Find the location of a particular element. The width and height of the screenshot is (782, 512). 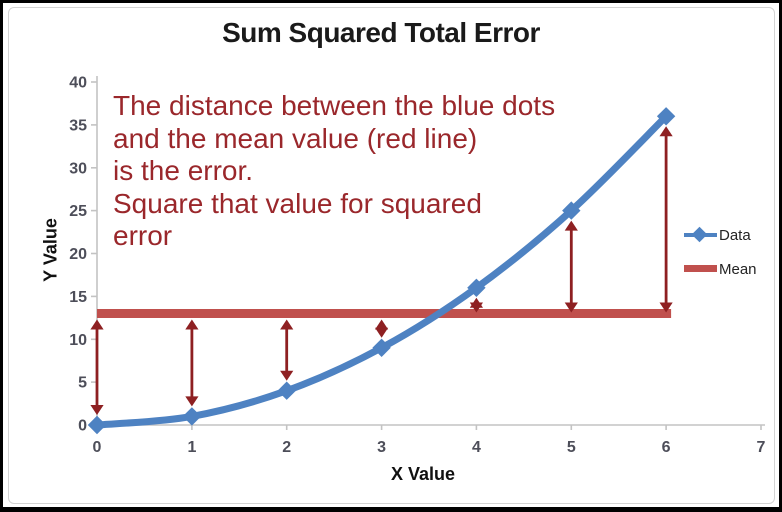

annotation-line: The distance between the blue dots is located at coordinates (334, 105).